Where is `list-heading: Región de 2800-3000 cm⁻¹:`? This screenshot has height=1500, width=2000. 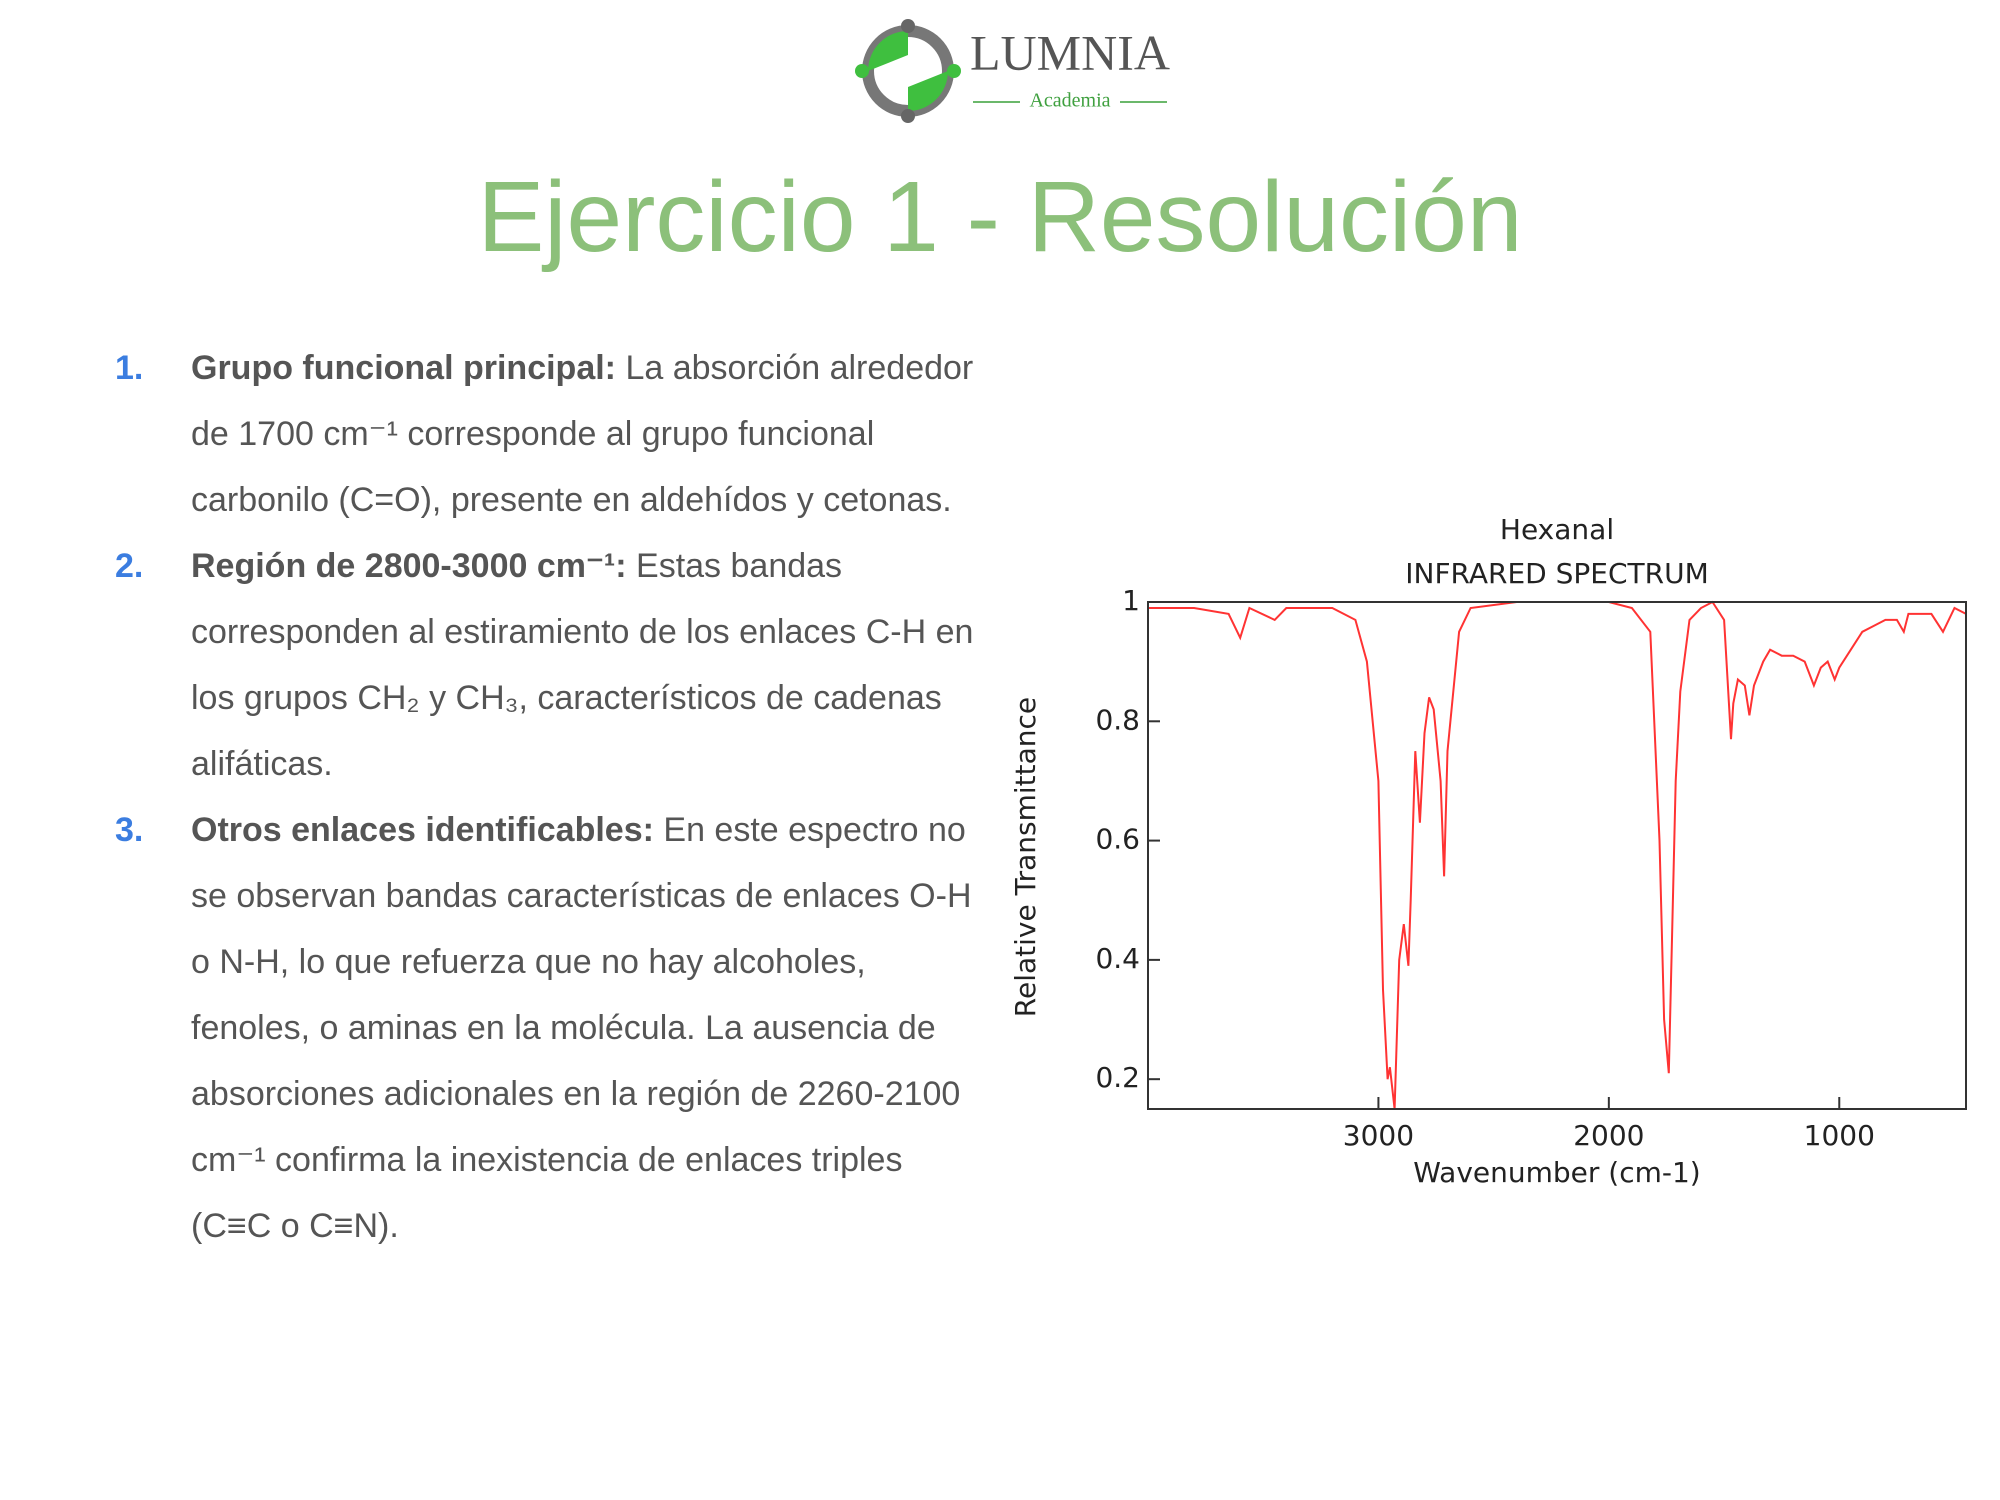
list-heading: Región de 2800-3000 cm⁻¹: is located at coordinates (409, 566).